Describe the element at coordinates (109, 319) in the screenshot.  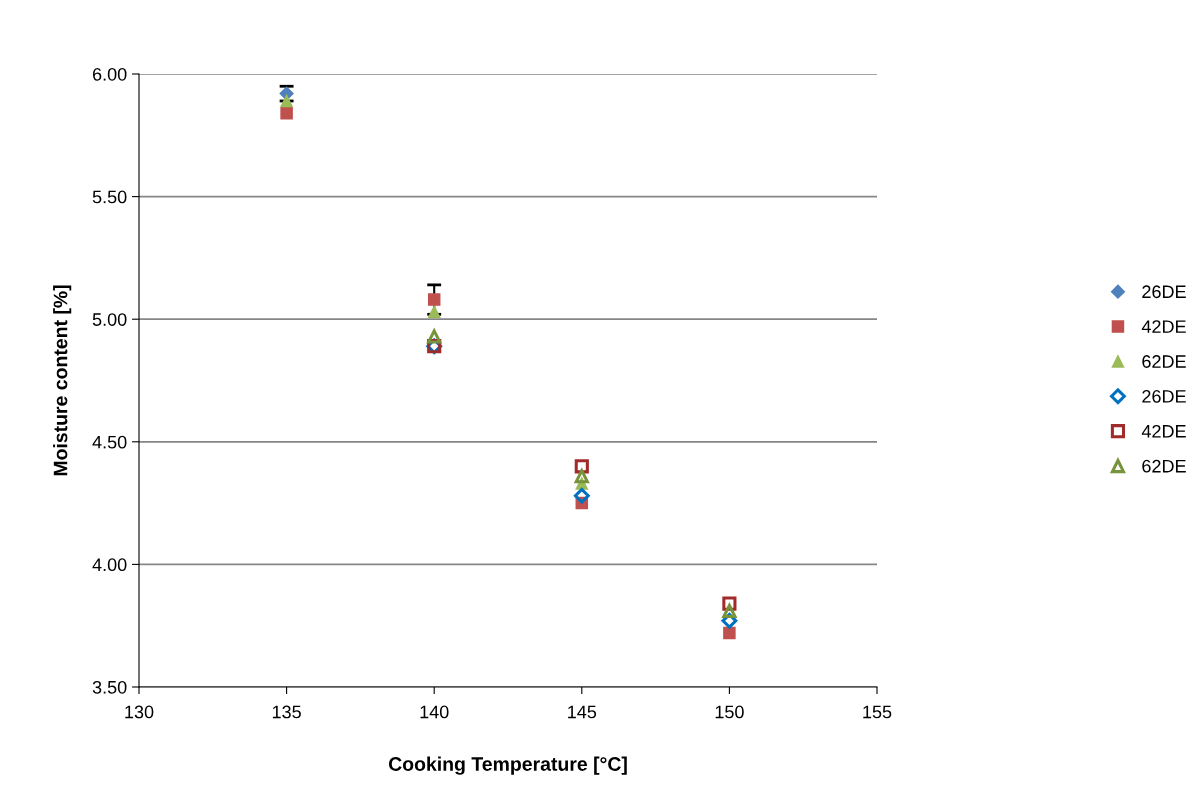
I see `y-tick-label: 5.00` at that location.